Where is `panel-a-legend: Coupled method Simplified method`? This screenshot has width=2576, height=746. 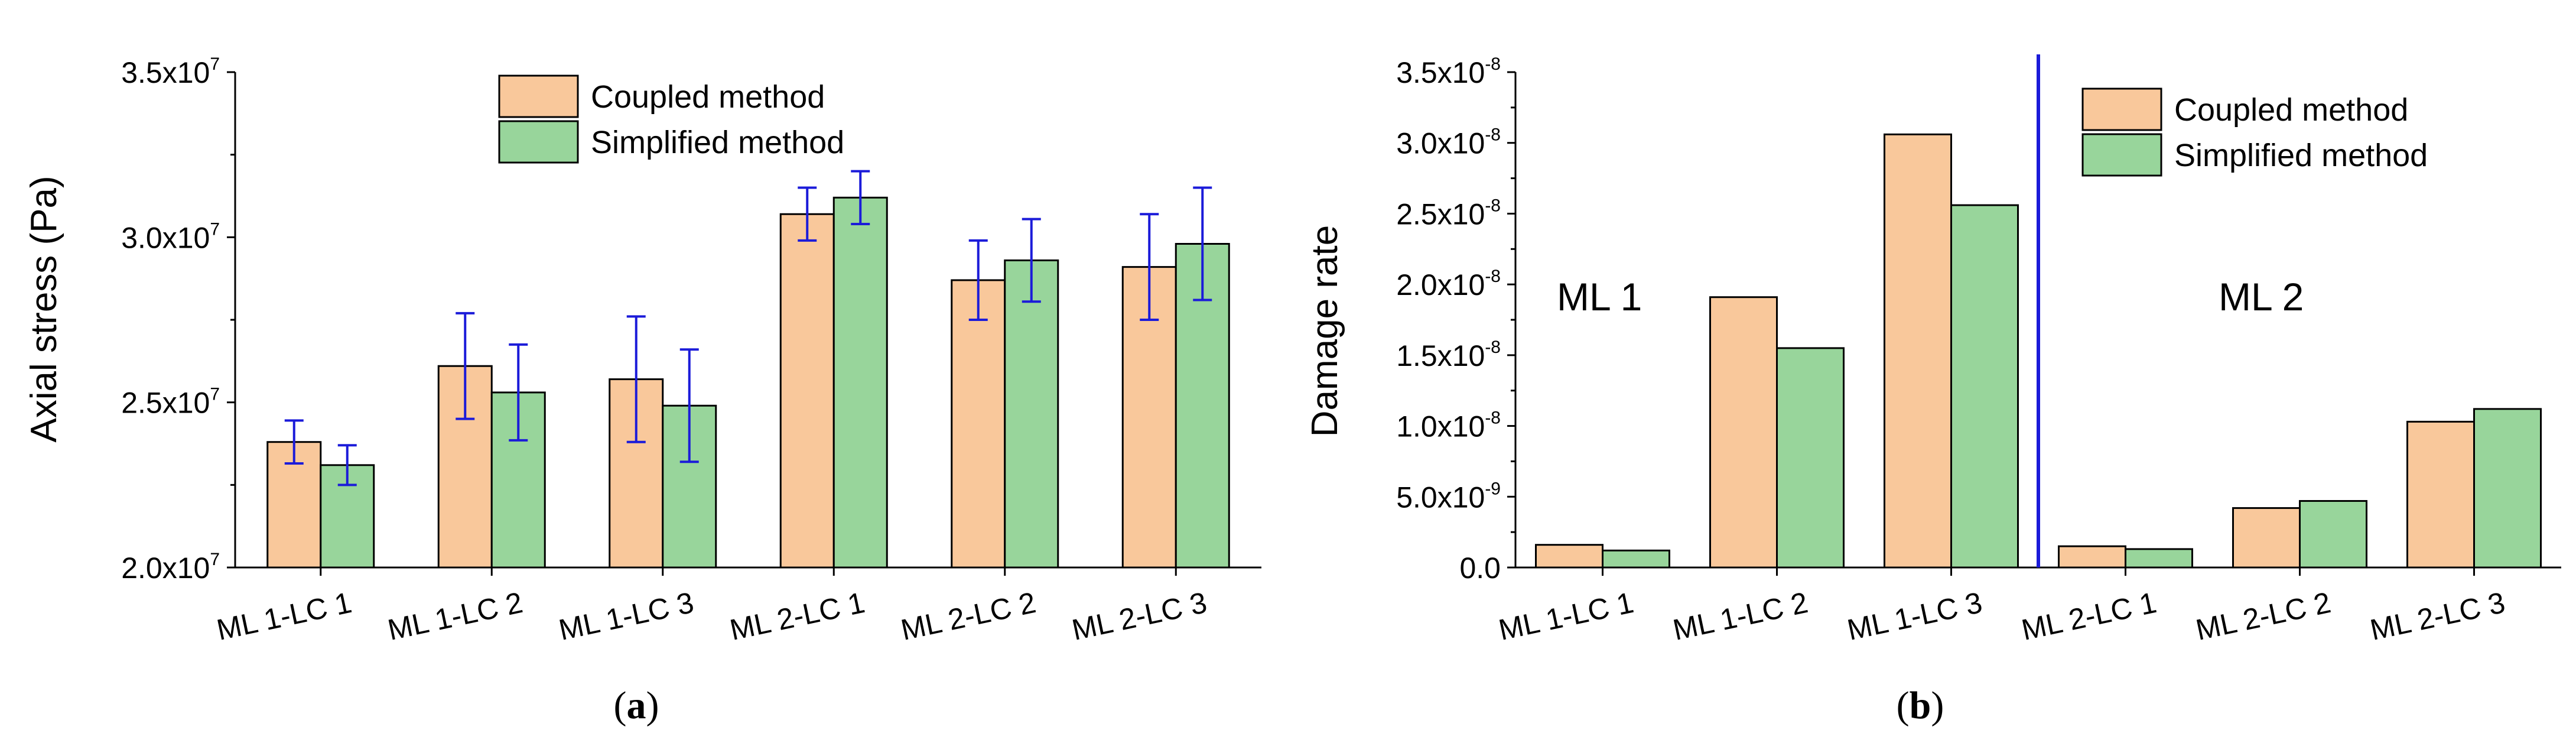
panel-a-legend: Coupled method Simplified method is located at coordinates (671, 119).